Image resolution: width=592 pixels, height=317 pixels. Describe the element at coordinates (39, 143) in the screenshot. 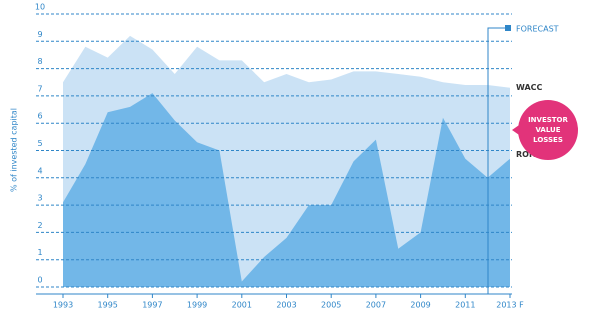

I see `y-tick-label: 5` at that location.